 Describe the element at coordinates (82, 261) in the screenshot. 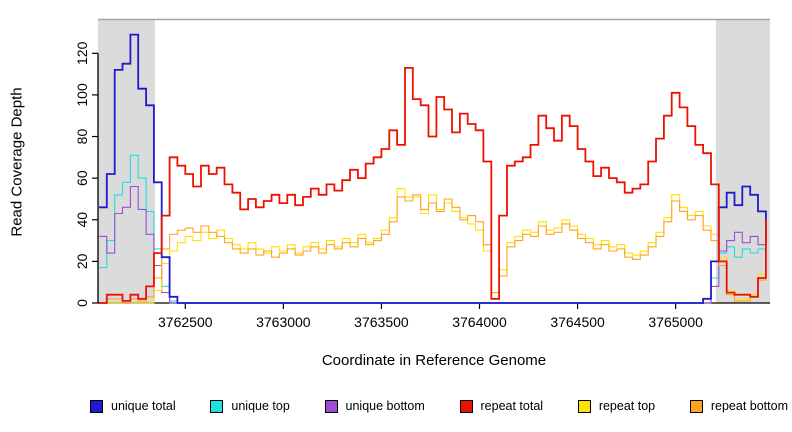

I see `y-tick-label: 20` at that location.